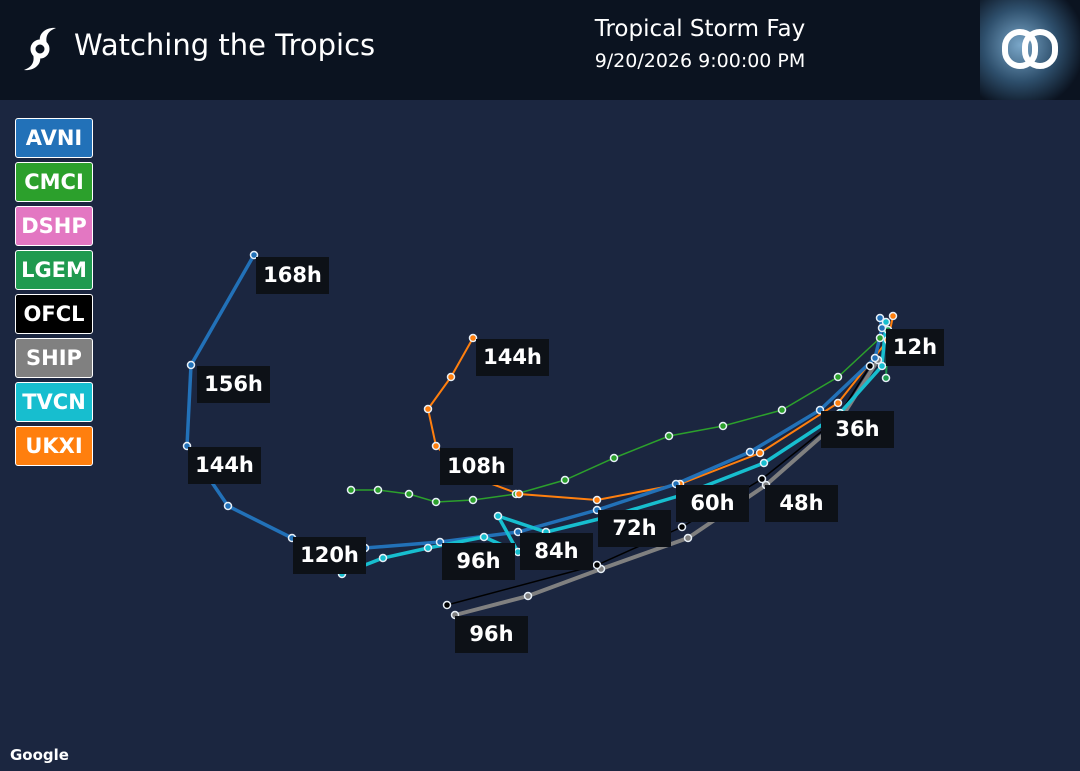 Image resolution: width=1080 pixels, height=771 pixels. What do you see at coordinates (556, 551) in the screenshot?
I see `track-label: 84h` at bounding box center [556, 551].